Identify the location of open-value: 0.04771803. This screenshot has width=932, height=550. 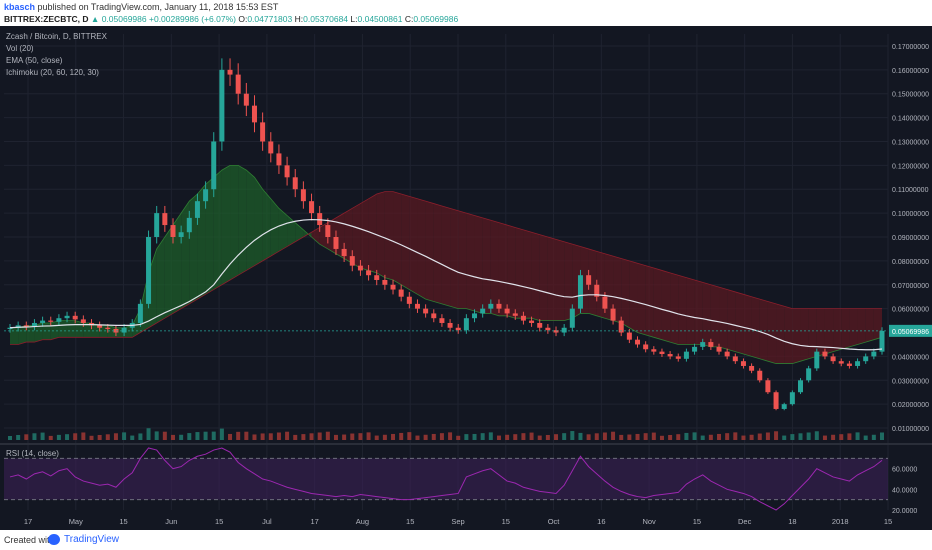
(270, 19).